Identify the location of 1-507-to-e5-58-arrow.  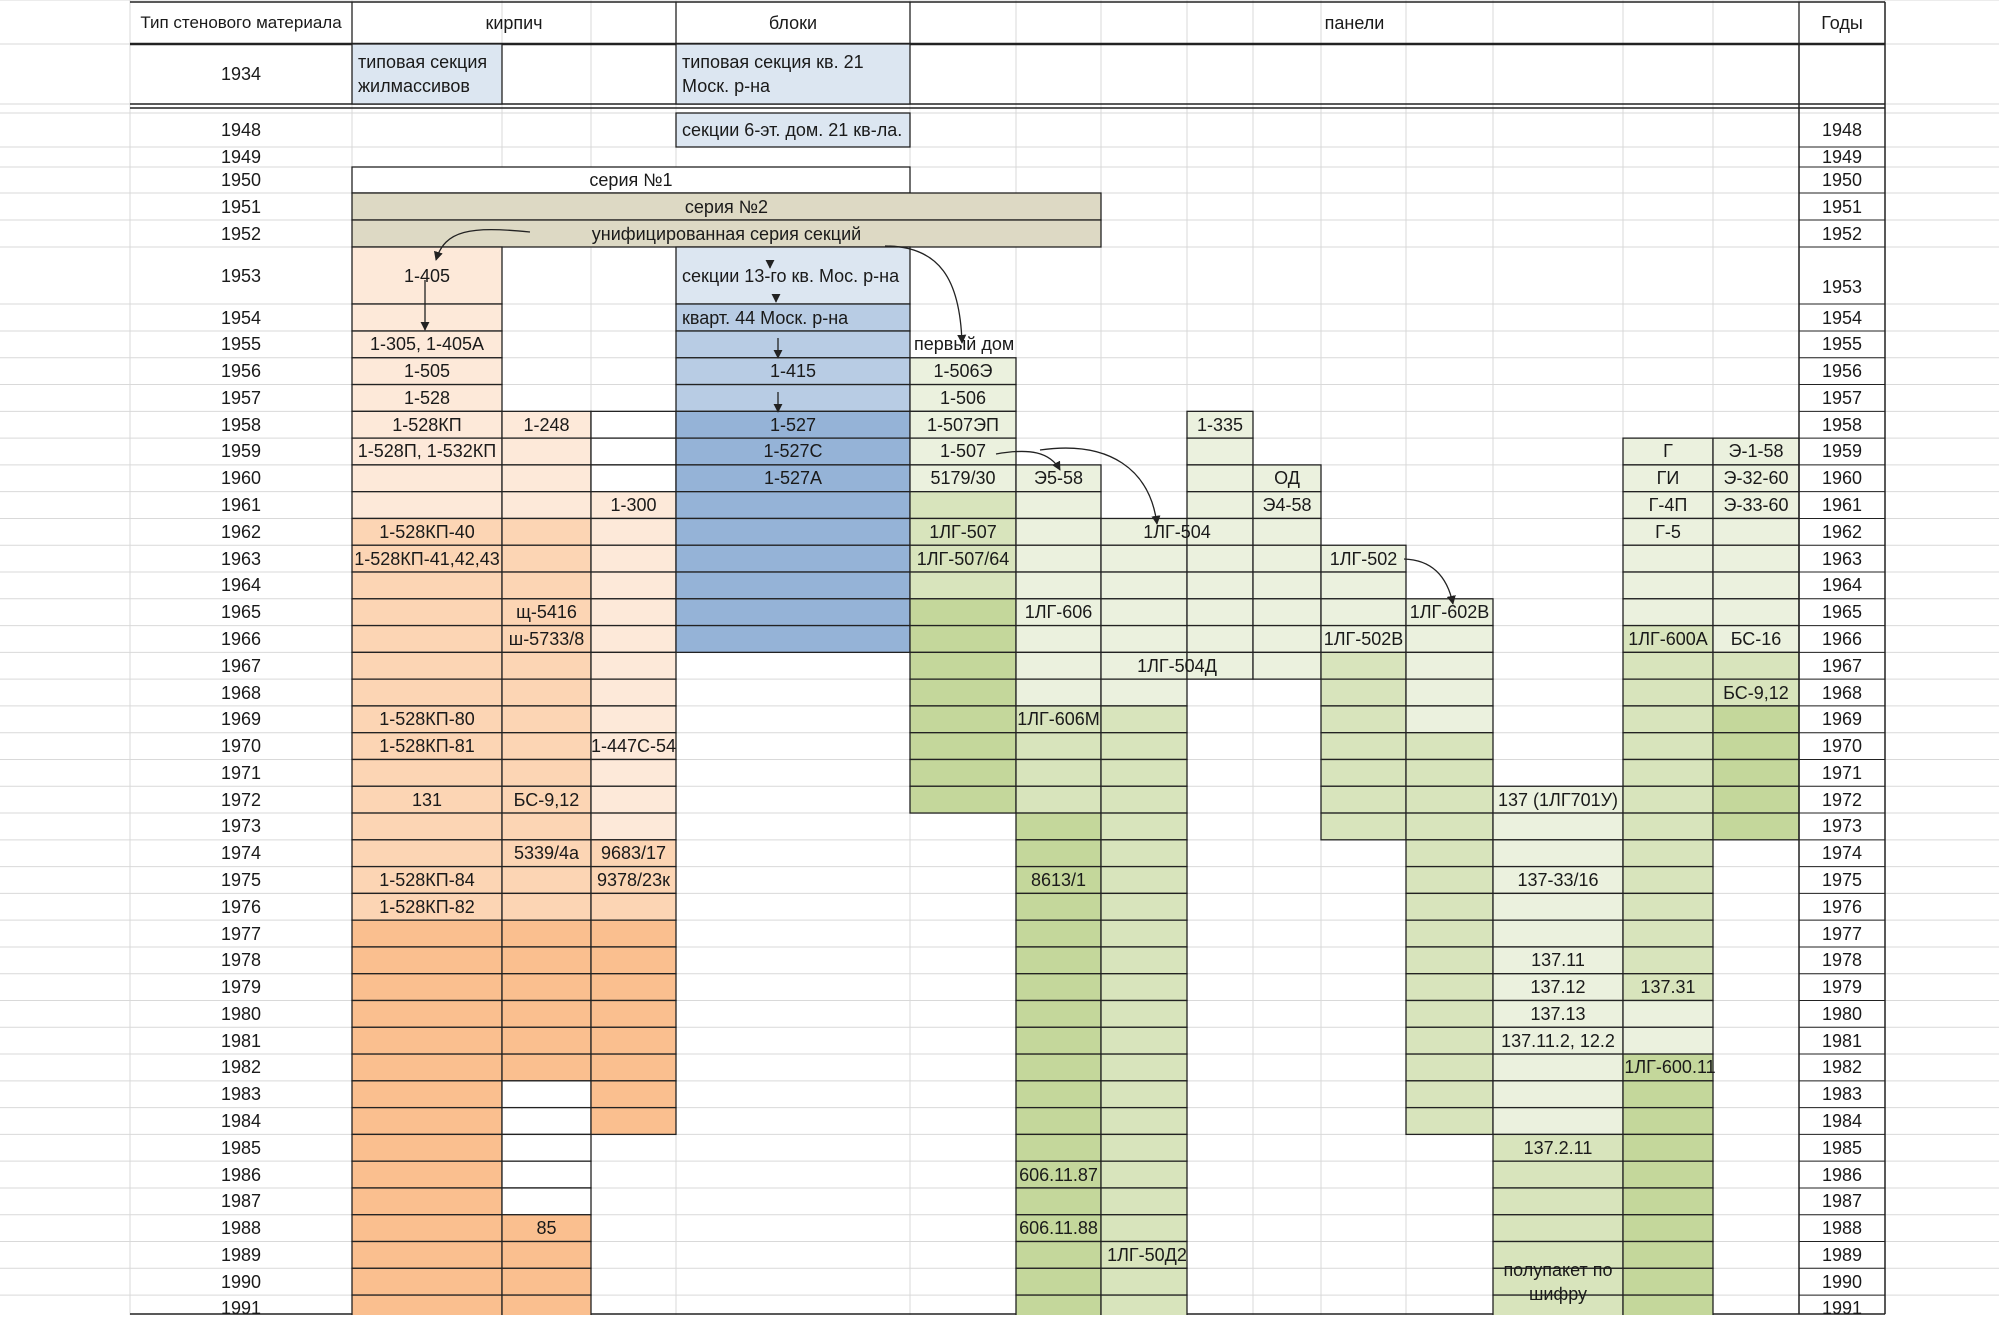
(1028, 460).